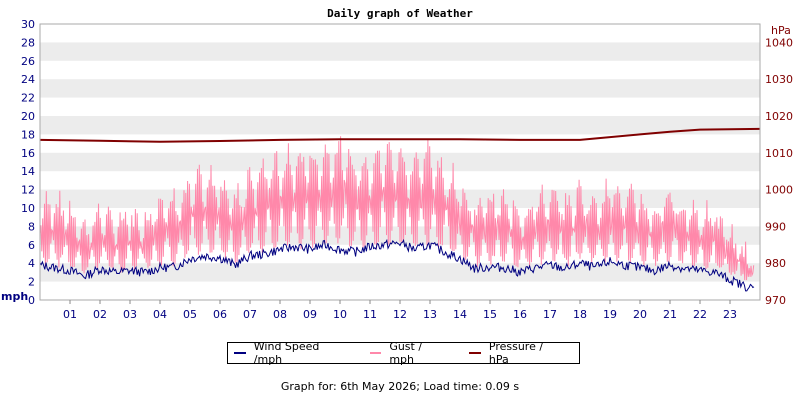 The image size is (800, 400). I want to click on y-left-tick-label: 10, so click(28, 208).